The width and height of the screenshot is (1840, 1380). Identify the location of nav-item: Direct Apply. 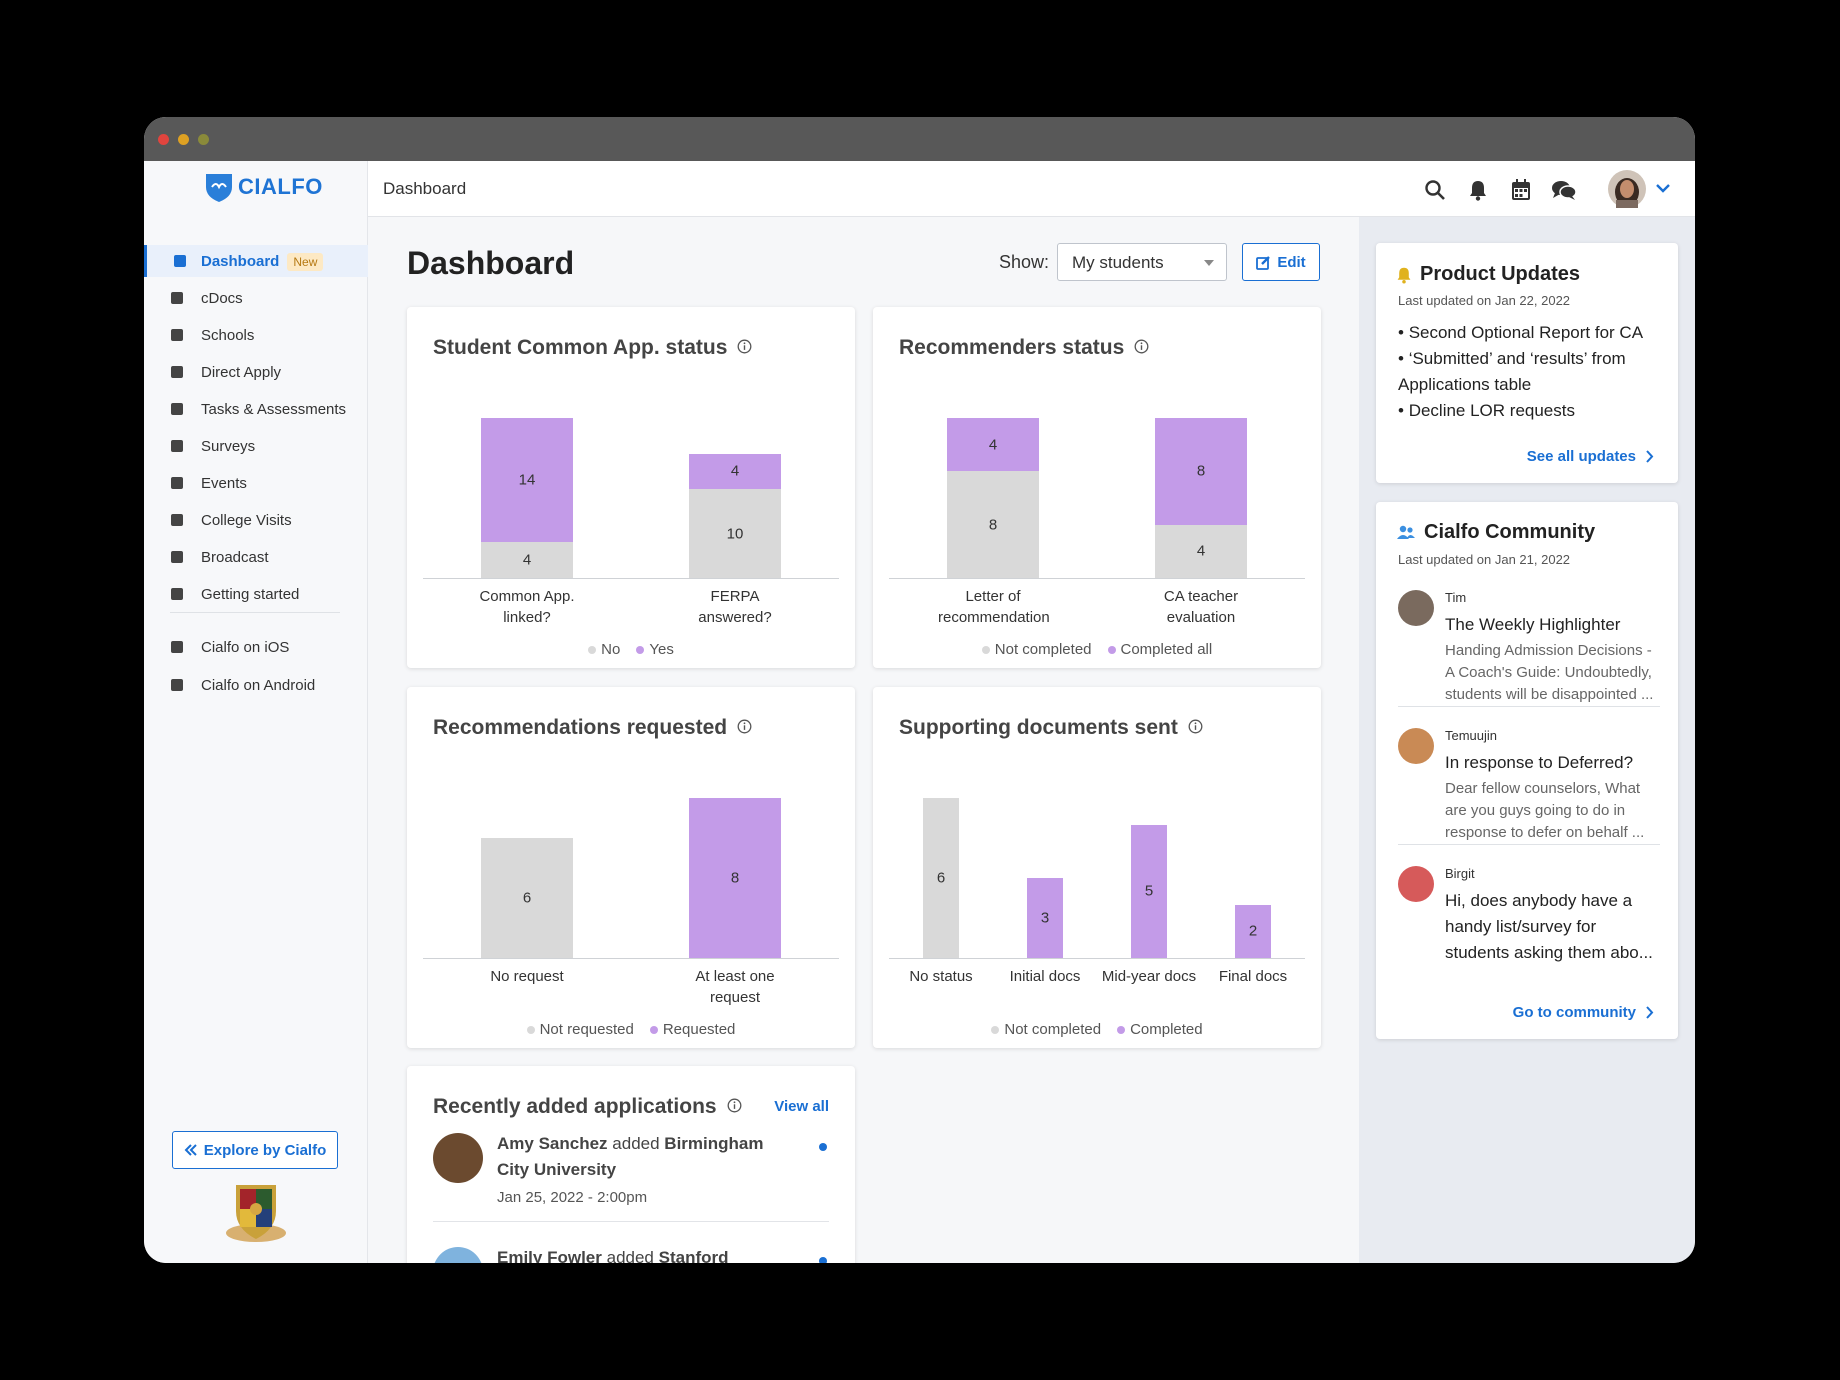
(256, 372).